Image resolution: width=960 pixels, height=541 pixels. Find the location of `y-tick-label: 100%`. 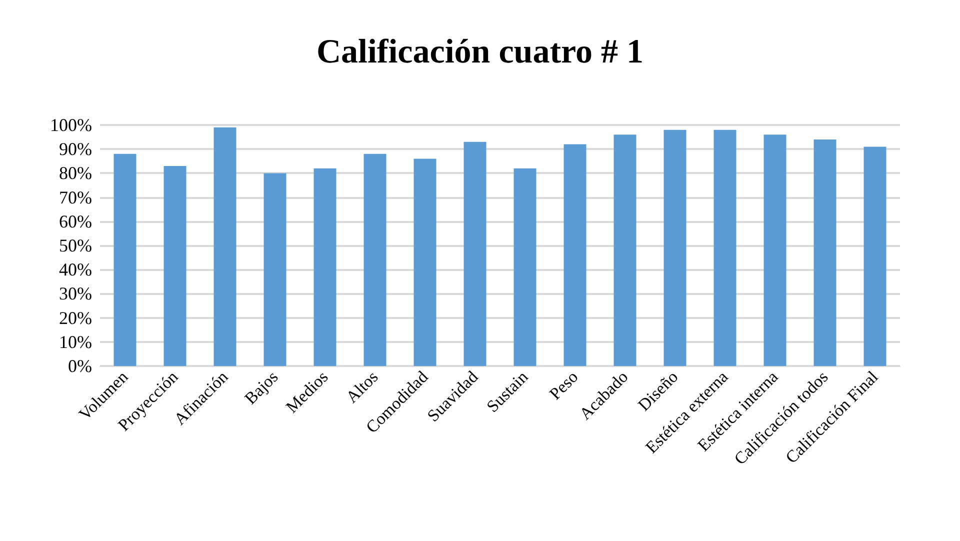

y-tick-label: 100% is located at coordinates (71, 125).